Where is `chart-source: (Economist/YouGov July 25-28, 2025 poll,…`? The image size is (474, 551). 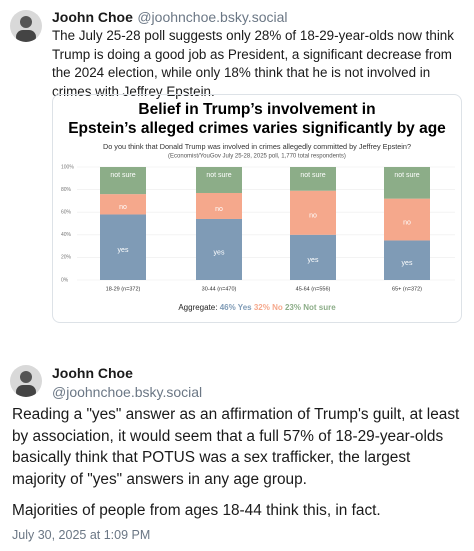
chart-source: (Economist/YouGov July 25-28, 2025 poll,… is located at coordinates (257, 157).